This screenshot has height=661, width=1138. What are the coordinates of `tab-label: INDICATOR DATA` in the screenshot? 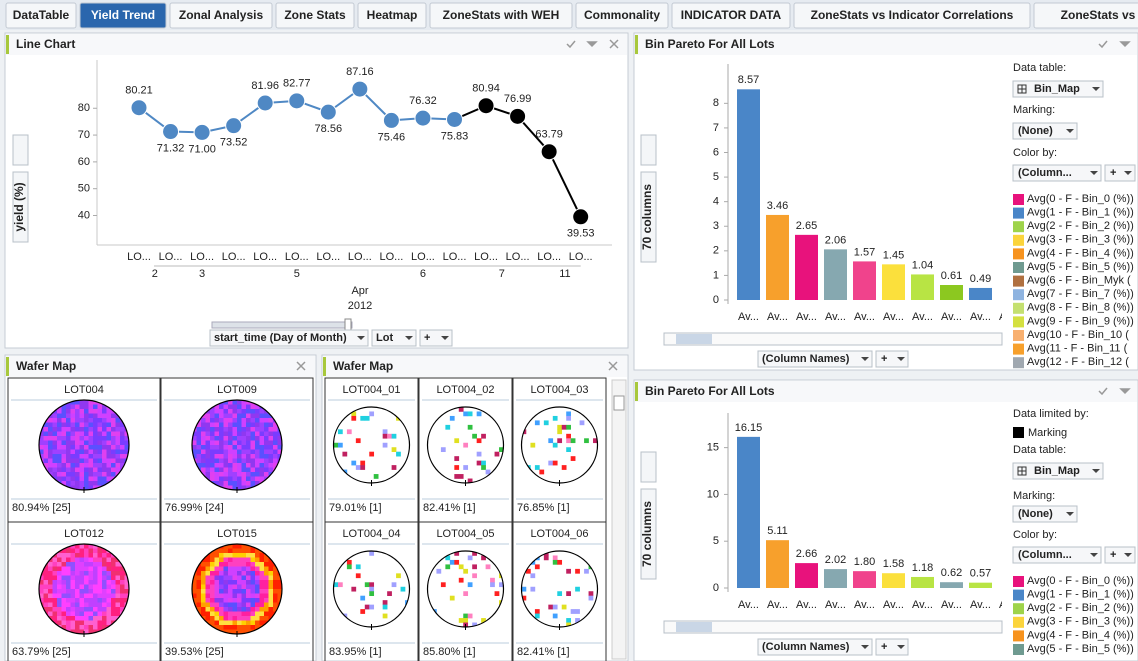 It's located at (731, 15).